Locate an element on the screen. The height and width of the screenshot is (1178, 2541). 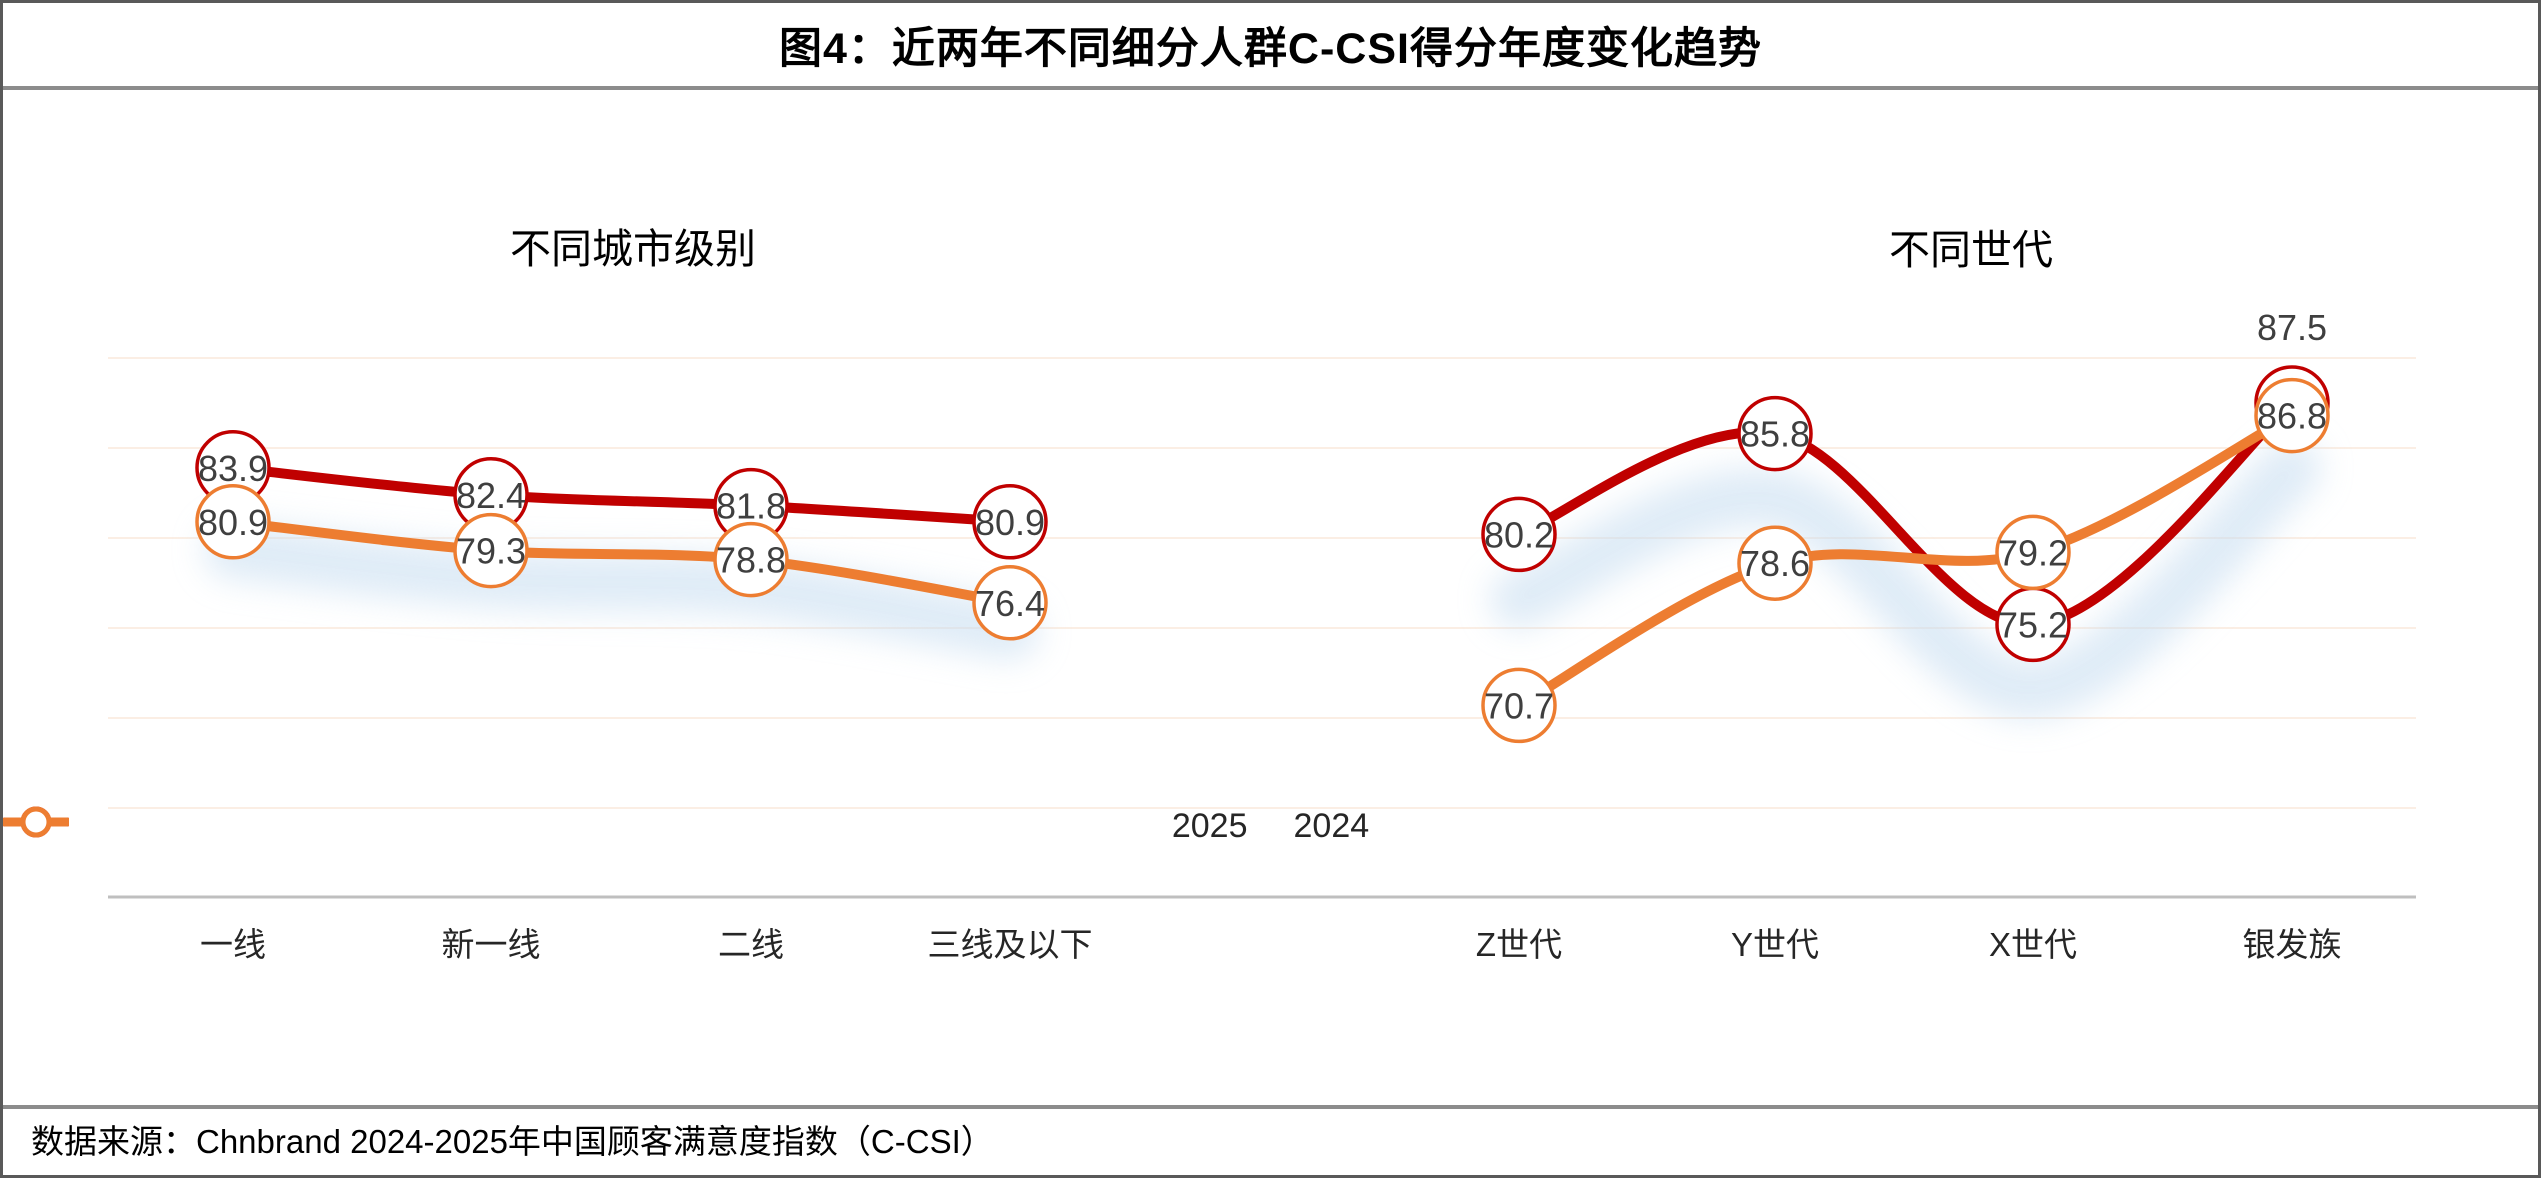
value-label-2024: 86.8 is located at coordinates (2292, 416).